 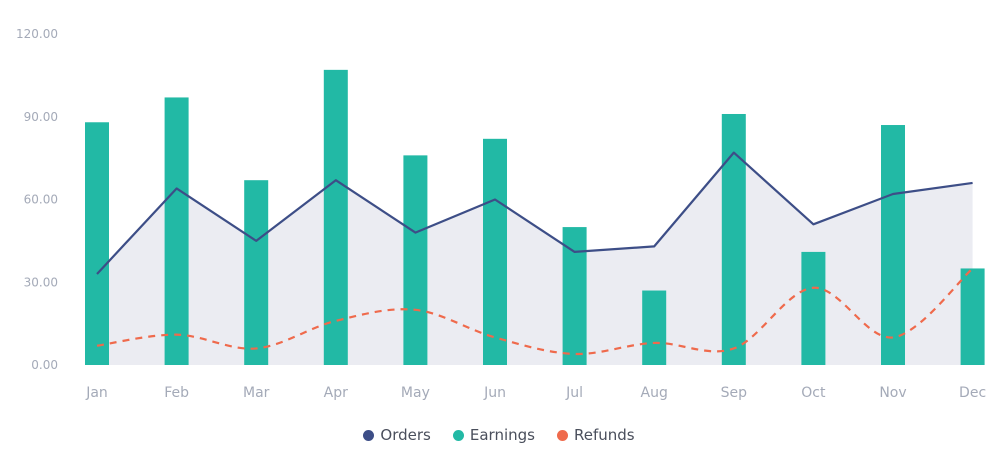 I want to click on earnings-bar-jul, so click(x=574, y=296).